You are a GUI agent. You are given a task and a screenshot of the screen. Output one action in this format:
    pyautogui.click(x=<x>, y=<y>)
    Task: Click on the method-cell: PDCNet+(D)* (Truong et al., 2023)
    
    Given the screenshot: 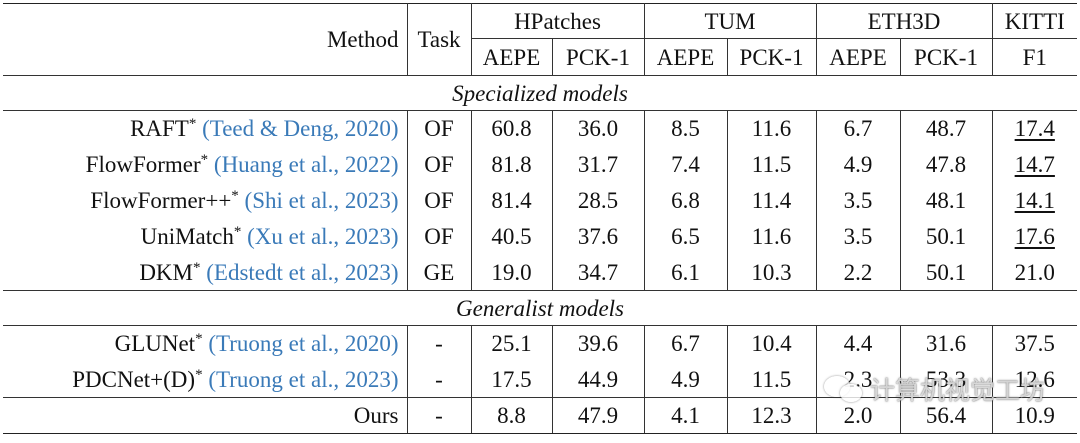 What is the action you would take?
    pyautogui.click(x=205, y=379)
    